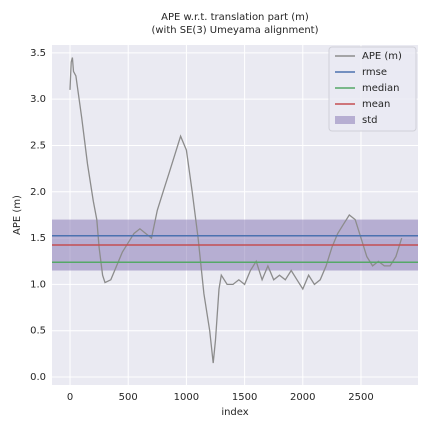 The height and width of the screenshot is (432, 432). I want to click on x-axis-label: index, so click(234, 412).